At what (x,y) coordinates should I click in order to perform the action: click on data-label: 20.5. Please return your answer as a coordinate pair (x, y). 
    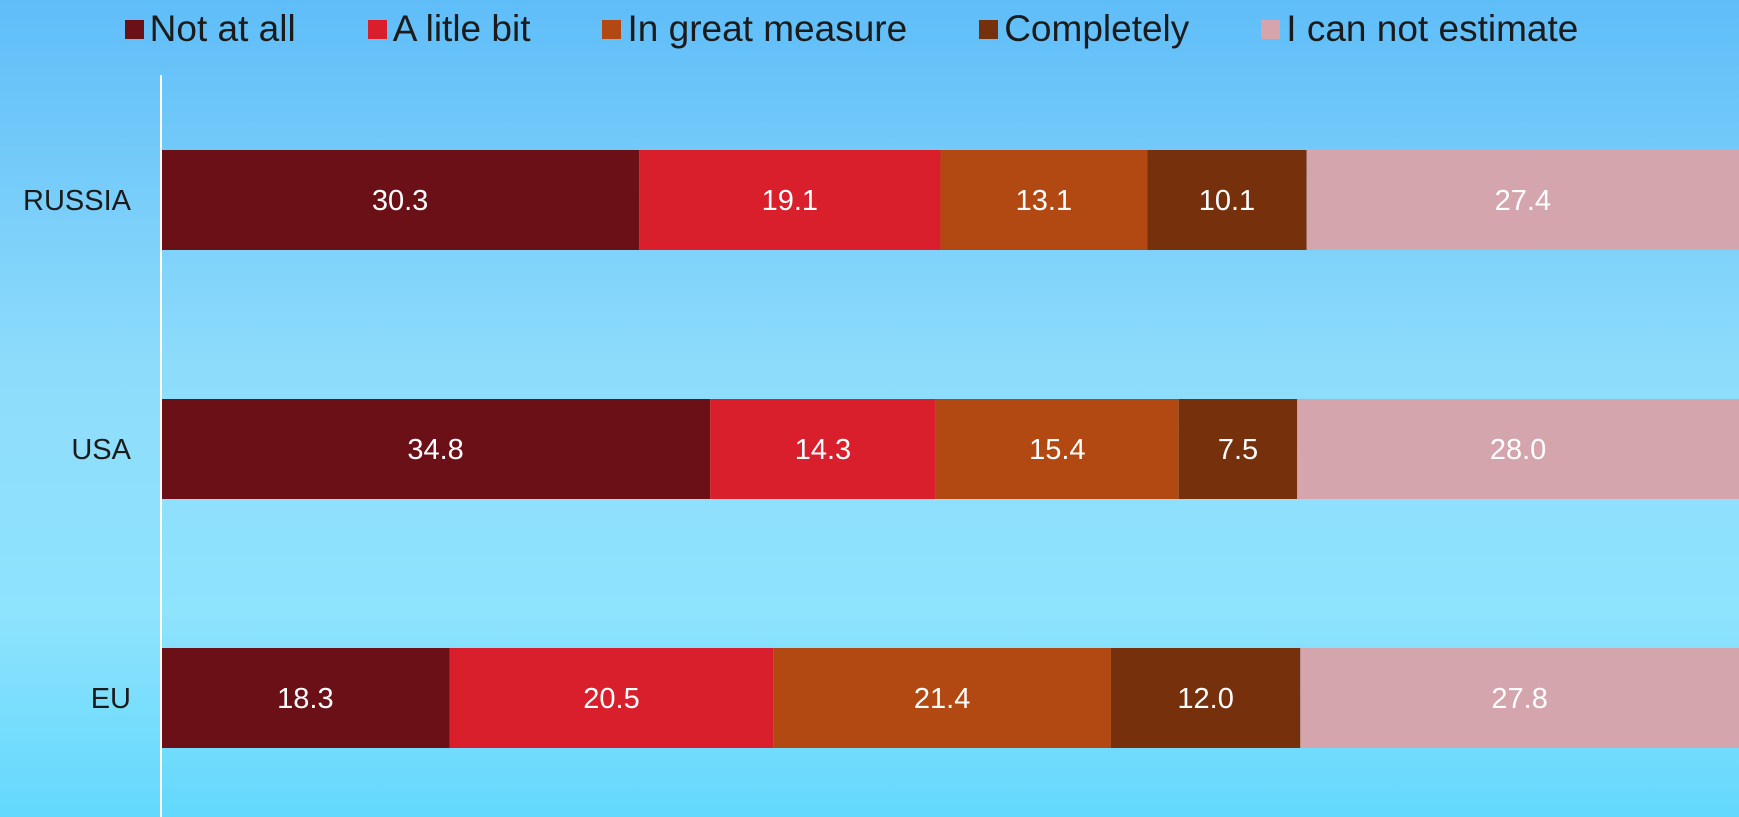
    Looking at the image, I should click on (611, 699).